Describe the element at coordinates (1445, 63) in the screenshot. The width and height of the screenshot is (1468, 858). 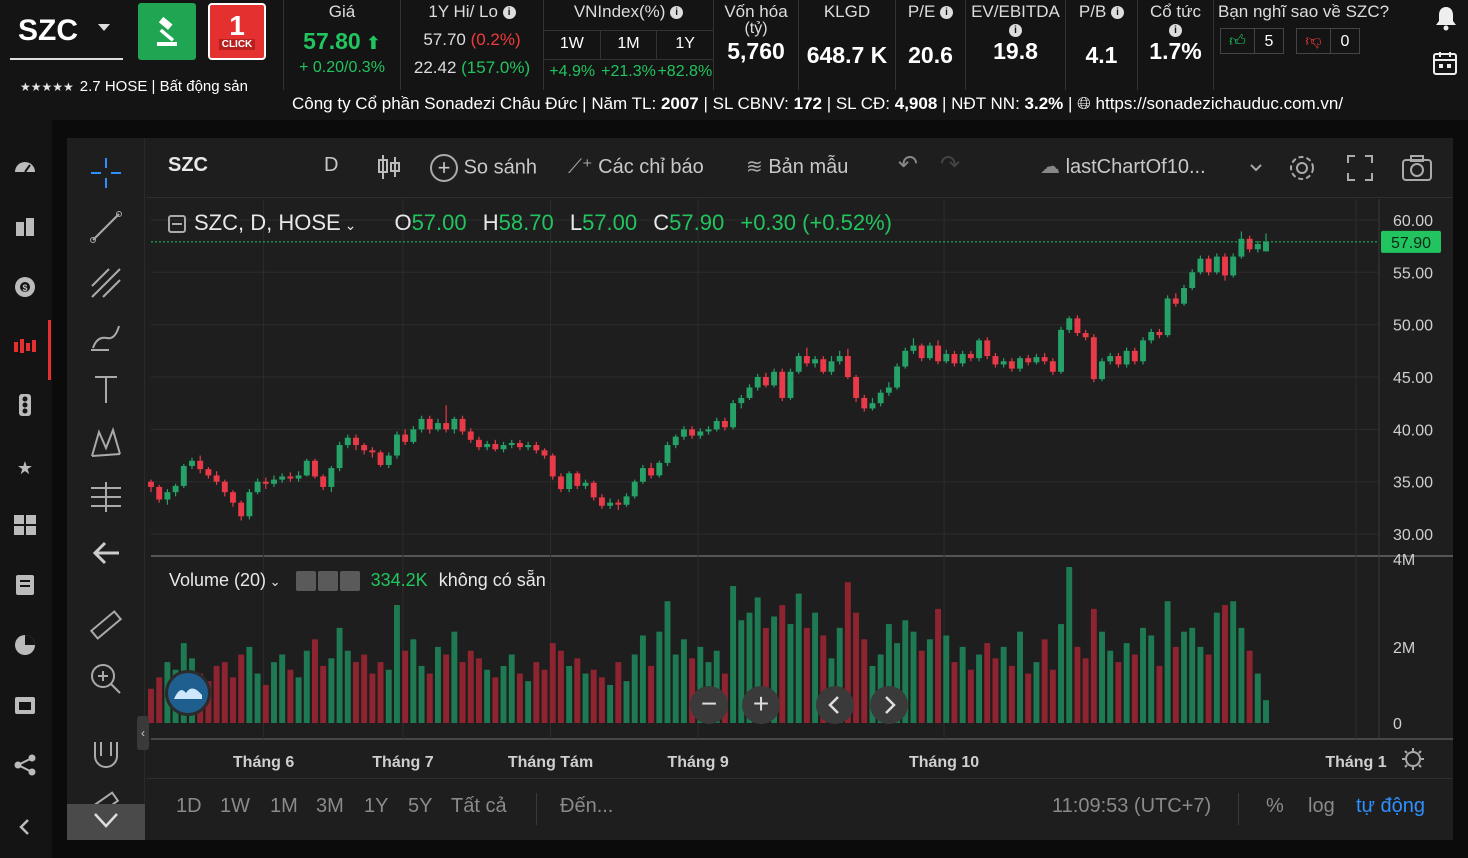
I see `calendar-icon` at that location.